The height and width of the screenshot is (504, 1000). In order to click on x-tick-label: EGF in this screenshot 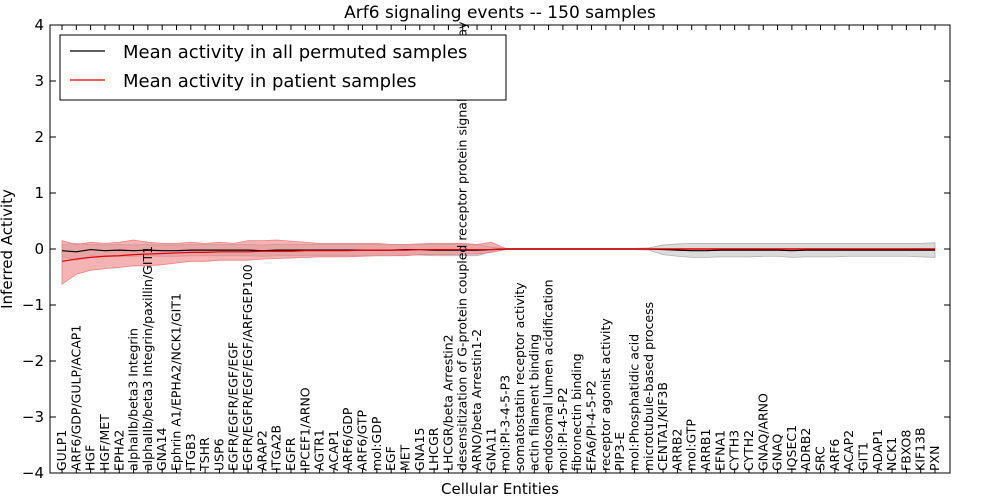, I will do `click(390, 458)`.